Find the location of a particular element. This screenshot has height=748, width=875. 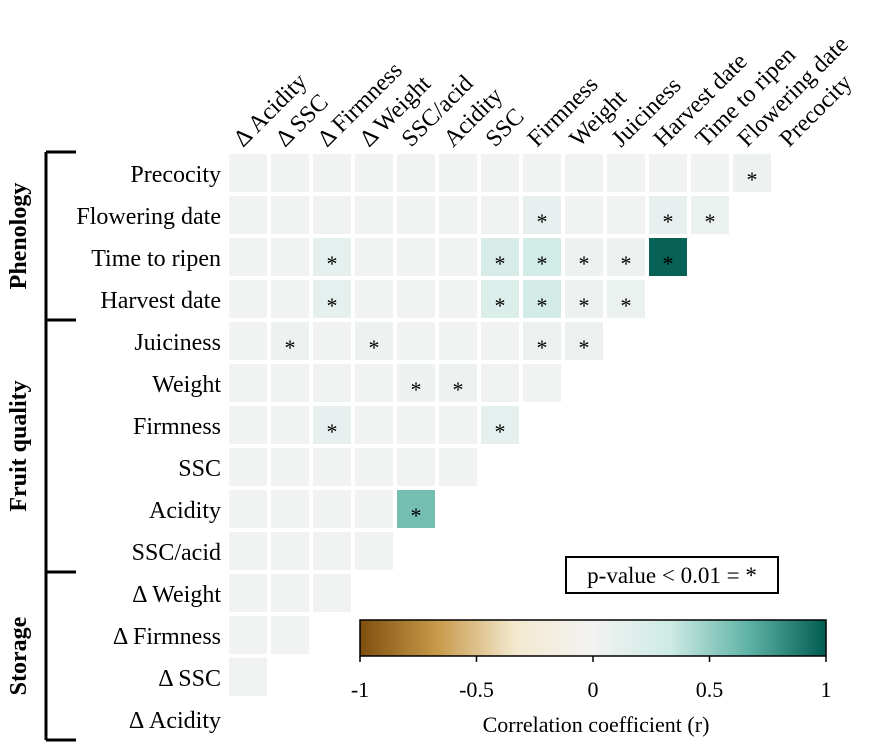

significance-star-flowering-date-harvest-date: * is located at coordinates (668, 221).